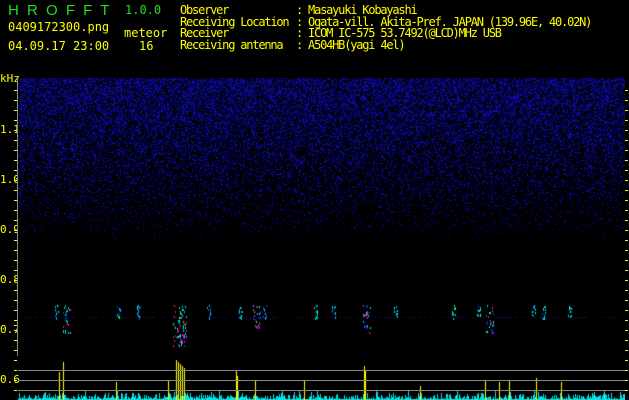 Image resolution: width=629 pixels, height=400 pixels. I want to click on echo-histogram, so click(321, 378).